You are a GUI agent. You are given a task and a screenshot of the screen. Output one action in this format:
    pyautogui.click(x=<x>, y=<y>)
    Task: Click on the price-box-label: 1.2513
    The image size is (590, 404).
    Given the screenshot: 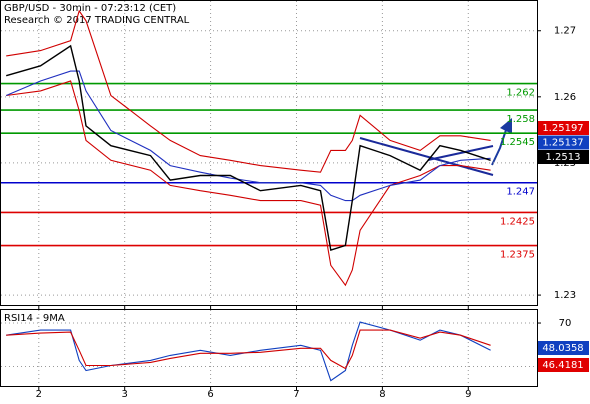 What is the action you would take?
    pyautogui.click(x=563, y=157)
    